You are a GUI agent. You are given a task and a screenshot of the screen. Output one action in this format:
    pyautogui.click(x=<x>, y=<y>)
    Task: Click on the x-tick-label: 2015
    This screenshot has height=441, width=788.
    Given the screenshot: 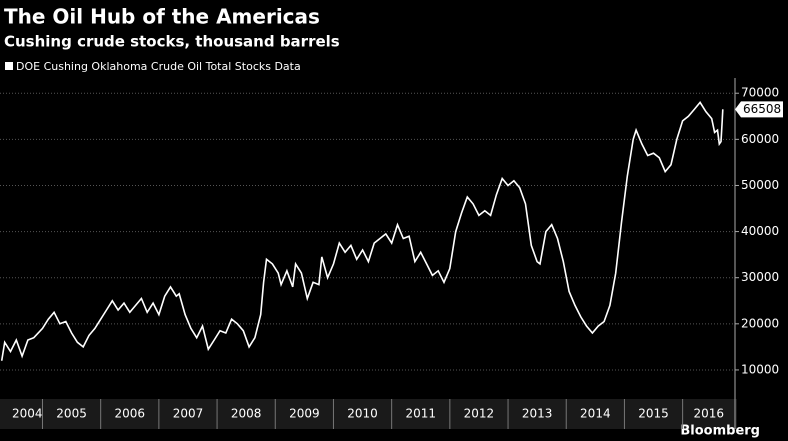 What is the action you would take?
    pyautogui.click(x=653, y=414)
    